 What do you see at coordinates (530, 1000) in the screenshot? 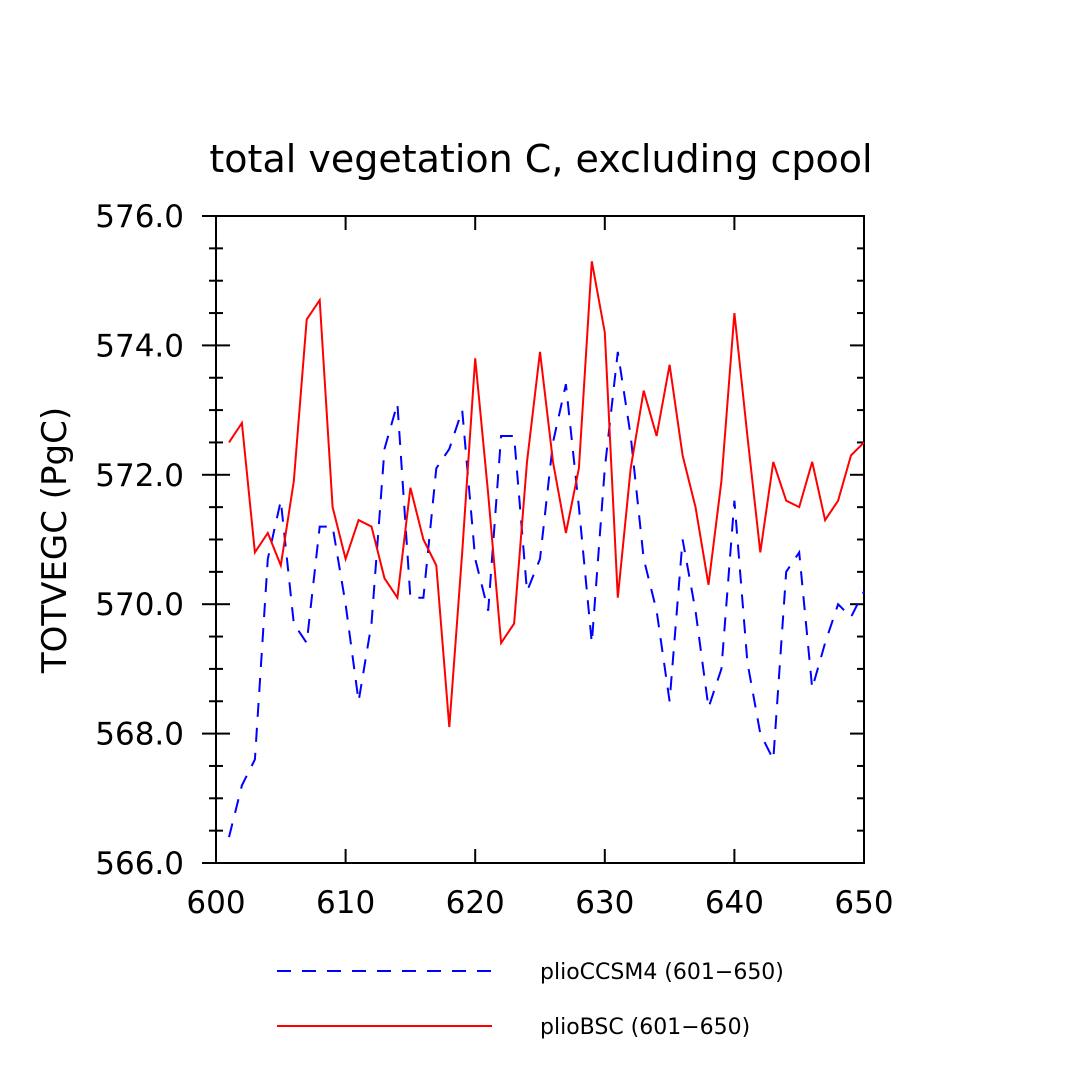
I see `legend: plioCCSM4 (601−650) plioBSC (601−650)` at bounding box center [530, 1000].